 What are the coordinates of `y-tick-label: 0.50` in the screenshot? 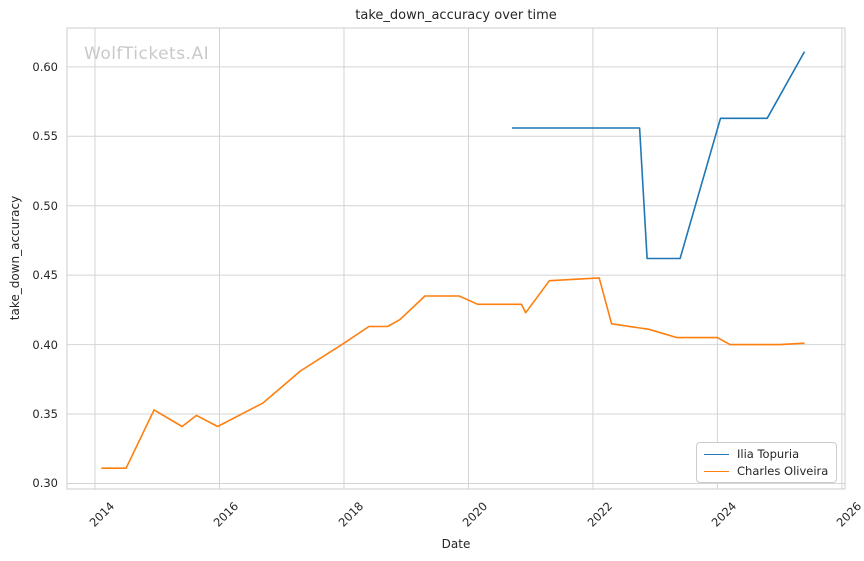 It's located at (45, 205).